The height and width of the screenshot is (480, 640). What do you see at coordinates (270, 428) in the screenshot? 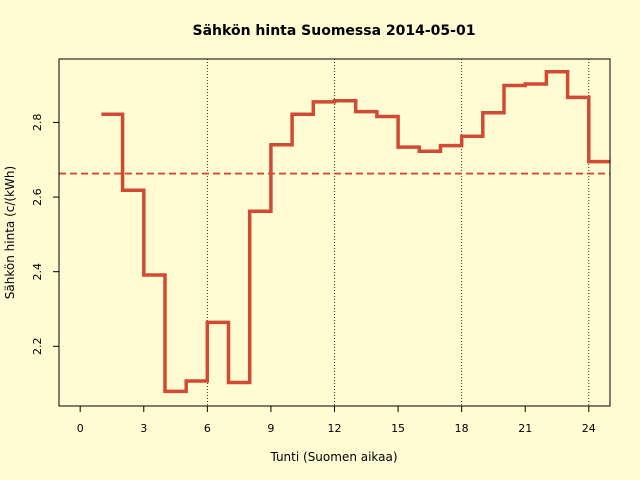
I see `x-tick-label-9: 9` at bounding box center [270, 428].